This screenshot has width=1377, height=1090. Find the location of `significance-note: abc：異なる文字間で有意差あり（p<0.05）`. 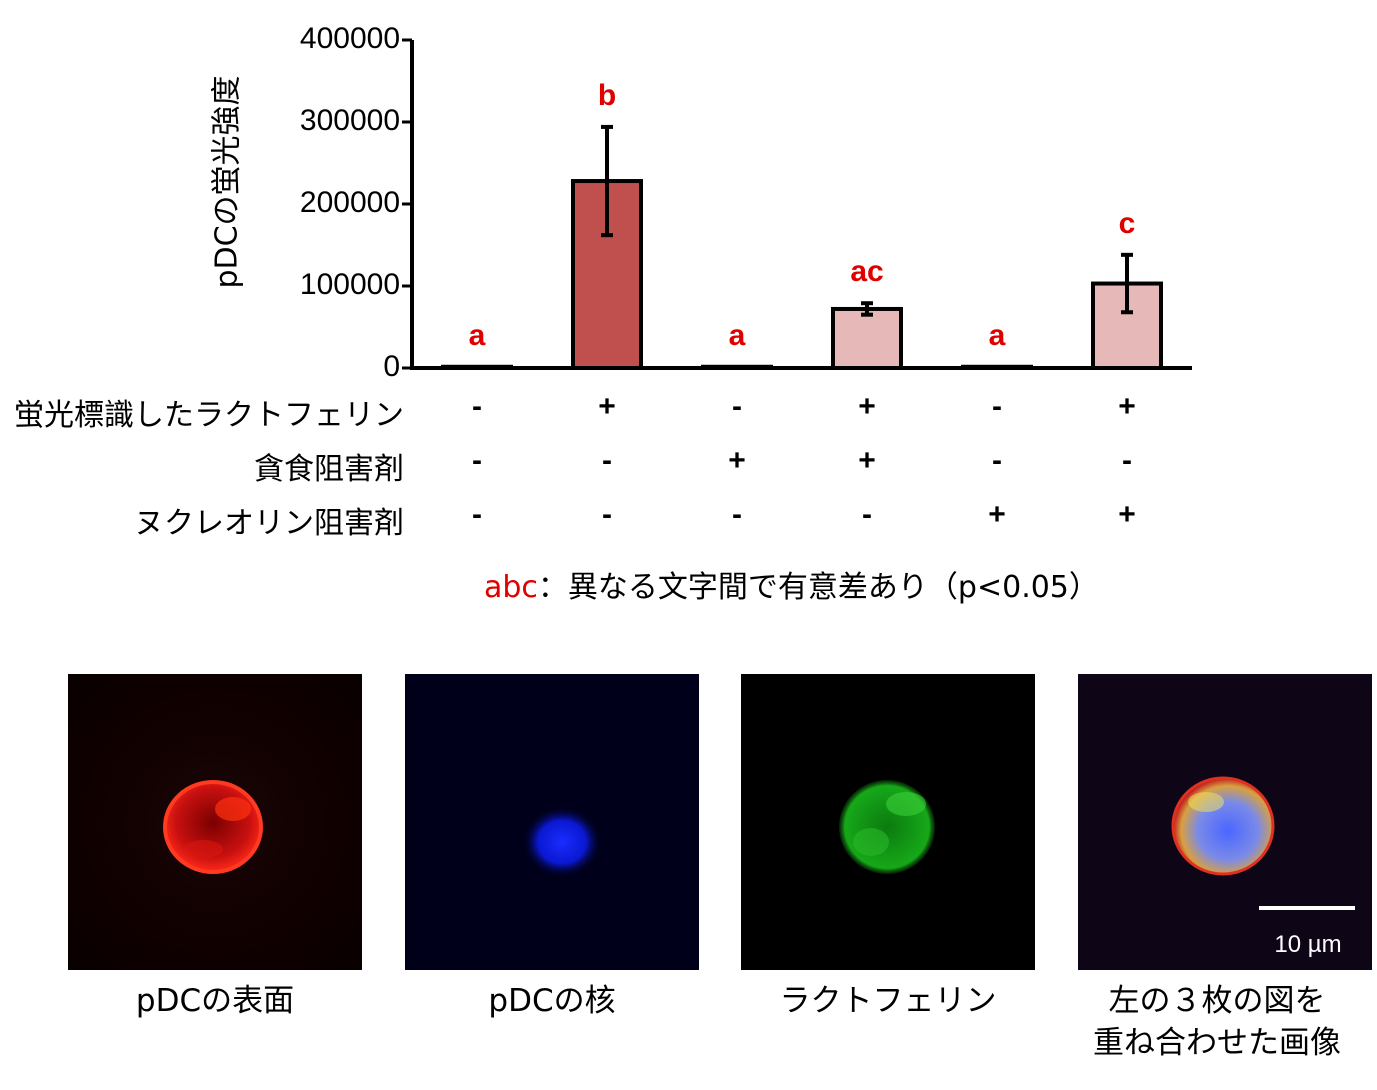

significance-note: abc：異なる文字間で有意差あり（p<0.05） is located at coordinates (791, 584).